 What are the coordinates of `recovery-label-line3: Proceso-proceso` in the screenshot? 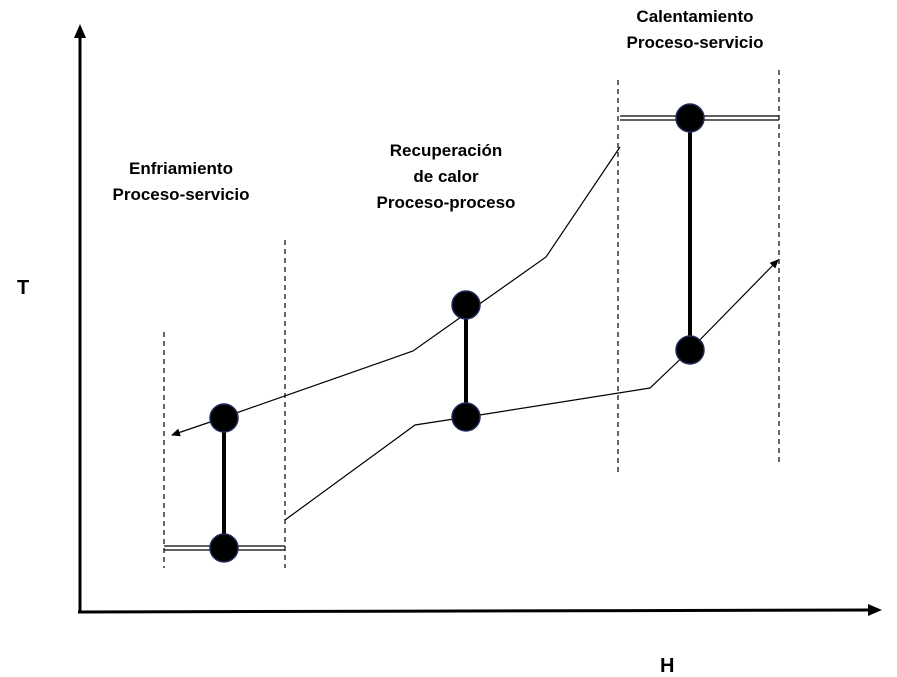 It's located at (446, 202).